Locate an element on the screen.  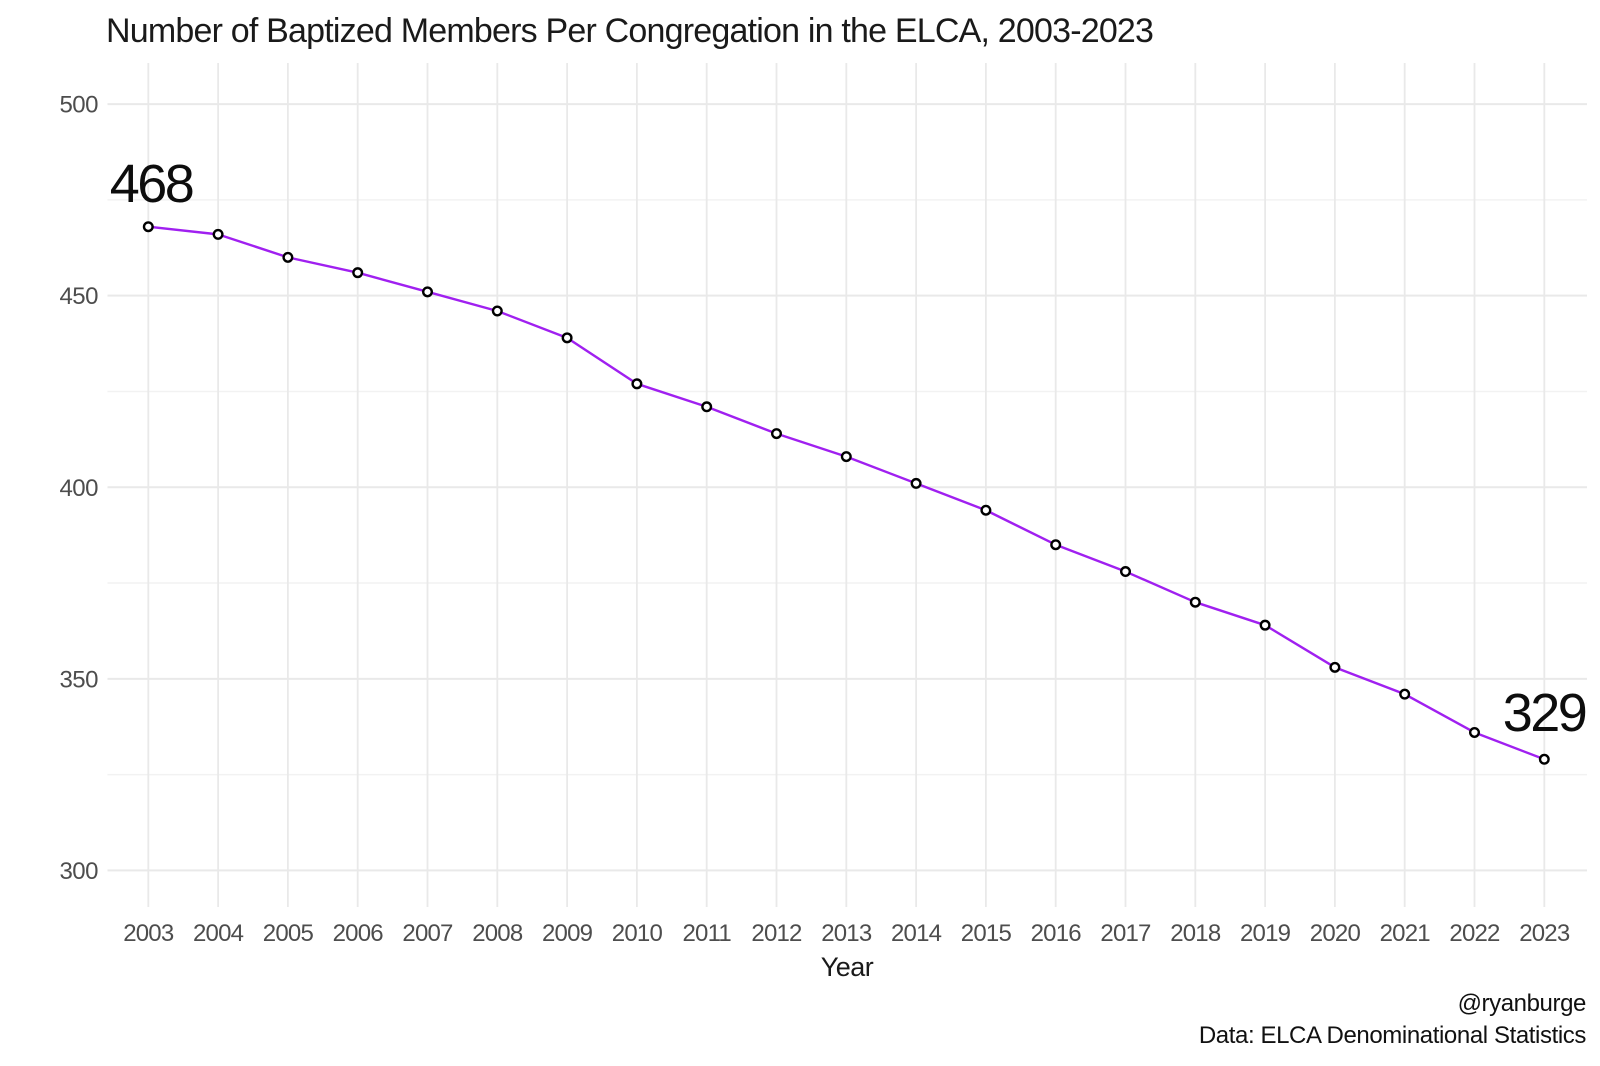
x-tick-label: 2014 is located at coordinates (916, 933).